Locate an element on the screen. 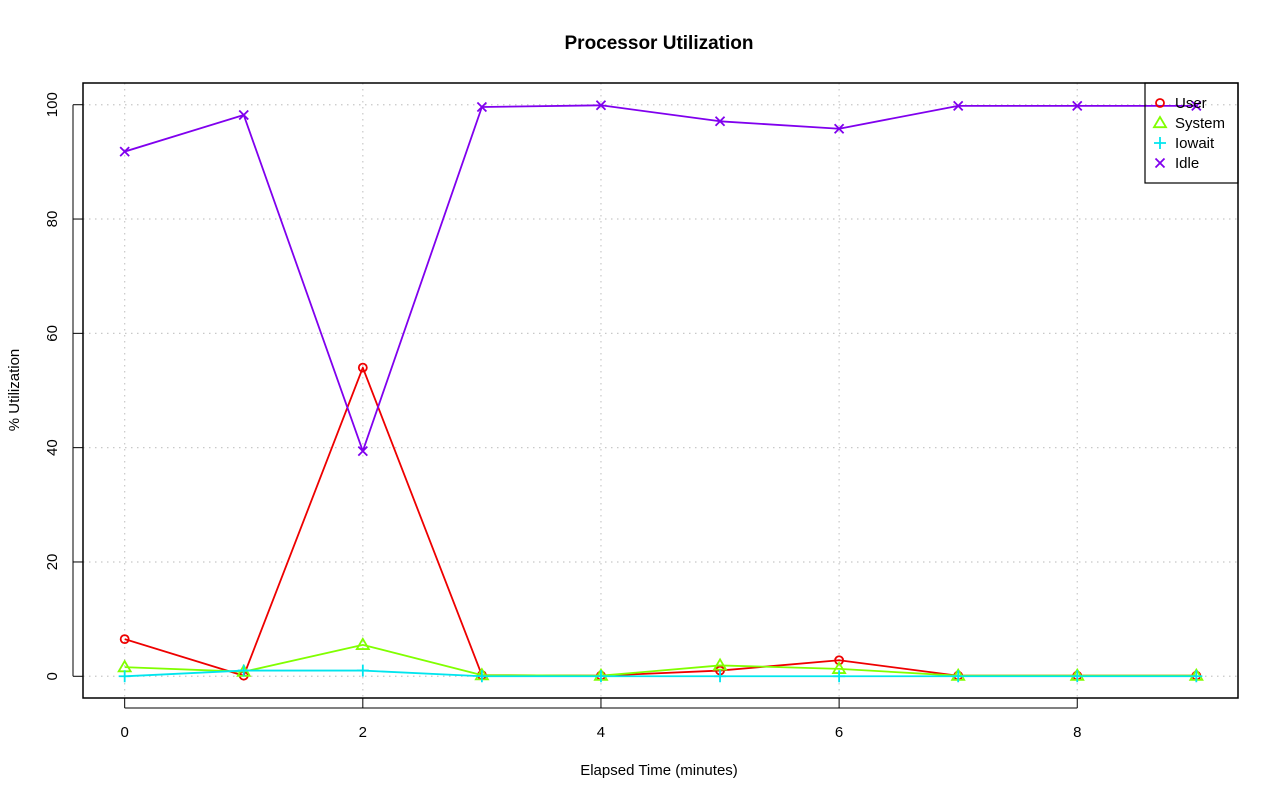 This screenshot has height=801, width=1280. legend-item: Iowait is located at coordinates (1184, 143).